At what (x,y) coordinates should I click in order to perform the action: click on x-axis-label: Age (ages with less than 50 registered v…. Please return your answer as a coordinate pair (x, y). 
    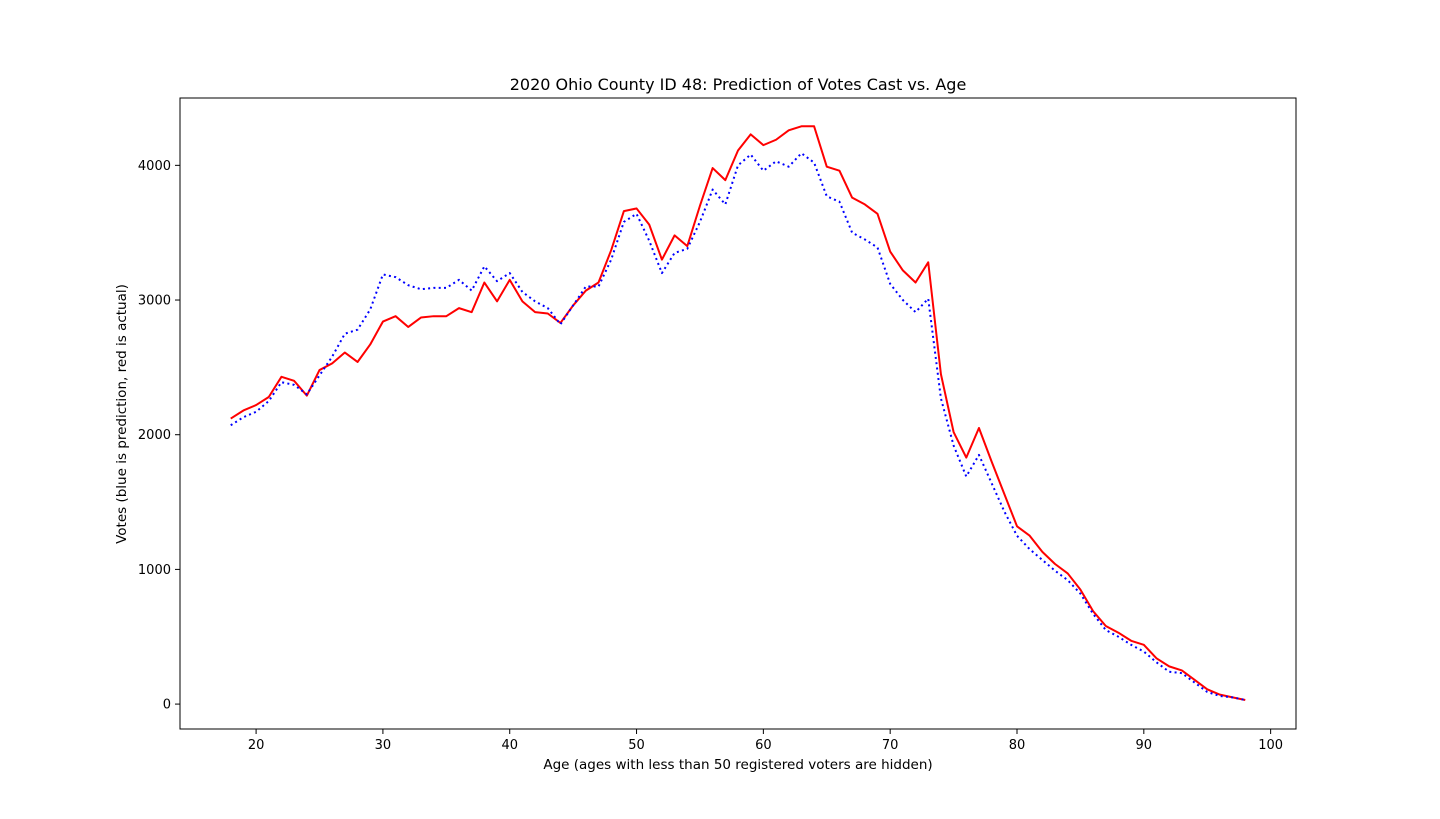
    Looking at the image, I should click on (737, 765).